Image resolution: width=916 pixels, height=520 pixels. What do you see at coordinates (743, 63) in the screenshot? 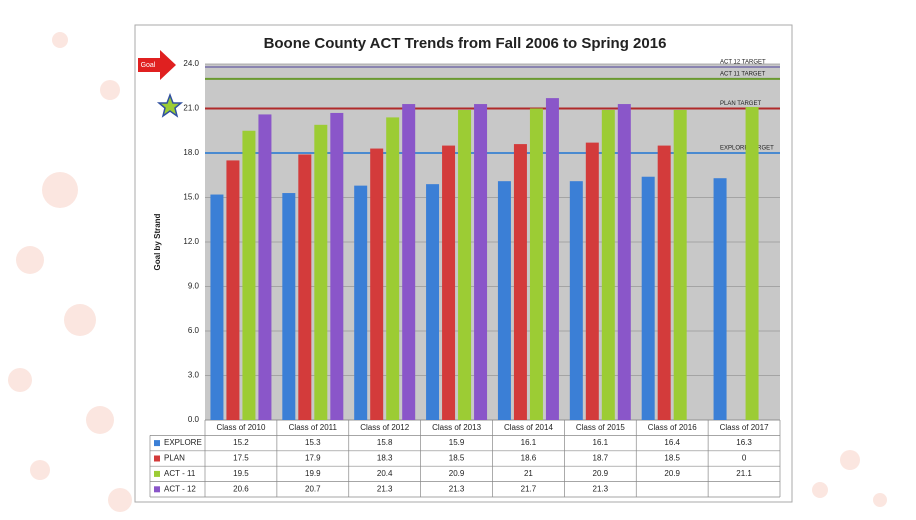
I see `target-label: ACT 12 TARGET` at bounding box center [743, 63].